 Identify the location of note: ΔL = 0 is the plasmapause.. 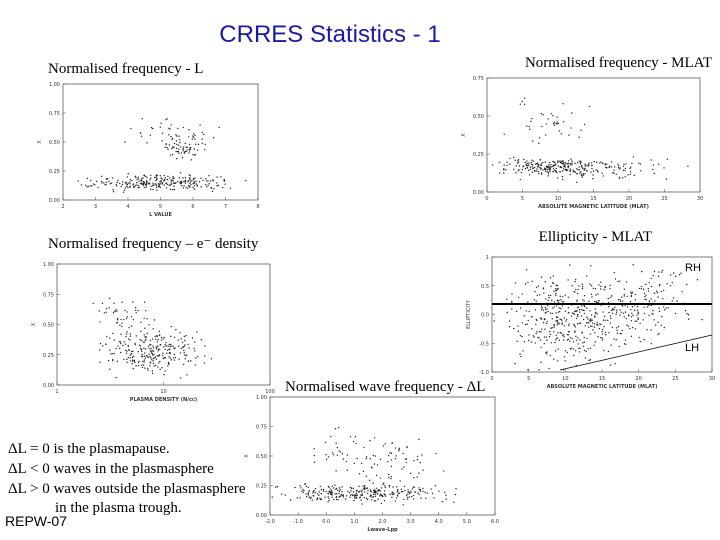
(89, 449).